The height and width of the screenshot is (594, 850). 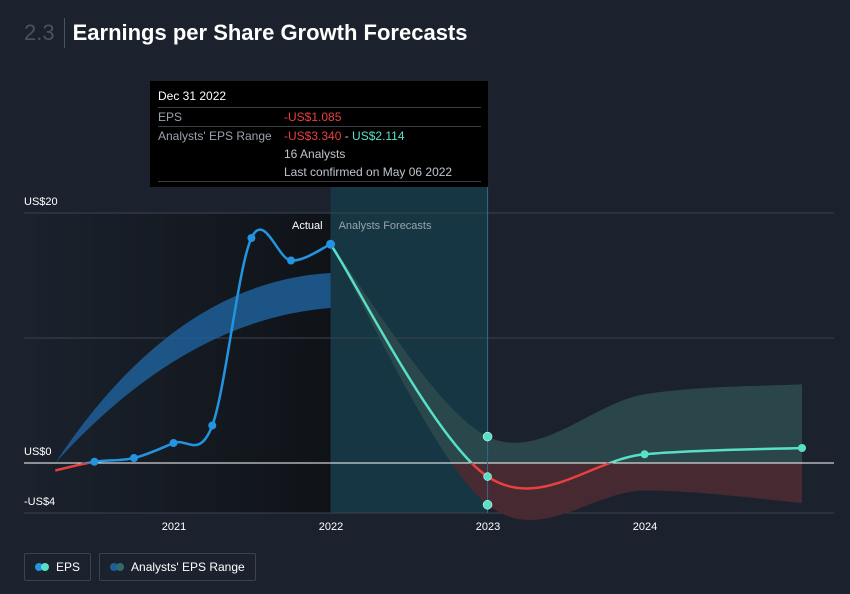 I want to click on tooltip-eps-row: EPS -US$1.085, so click(x=319, y=117).